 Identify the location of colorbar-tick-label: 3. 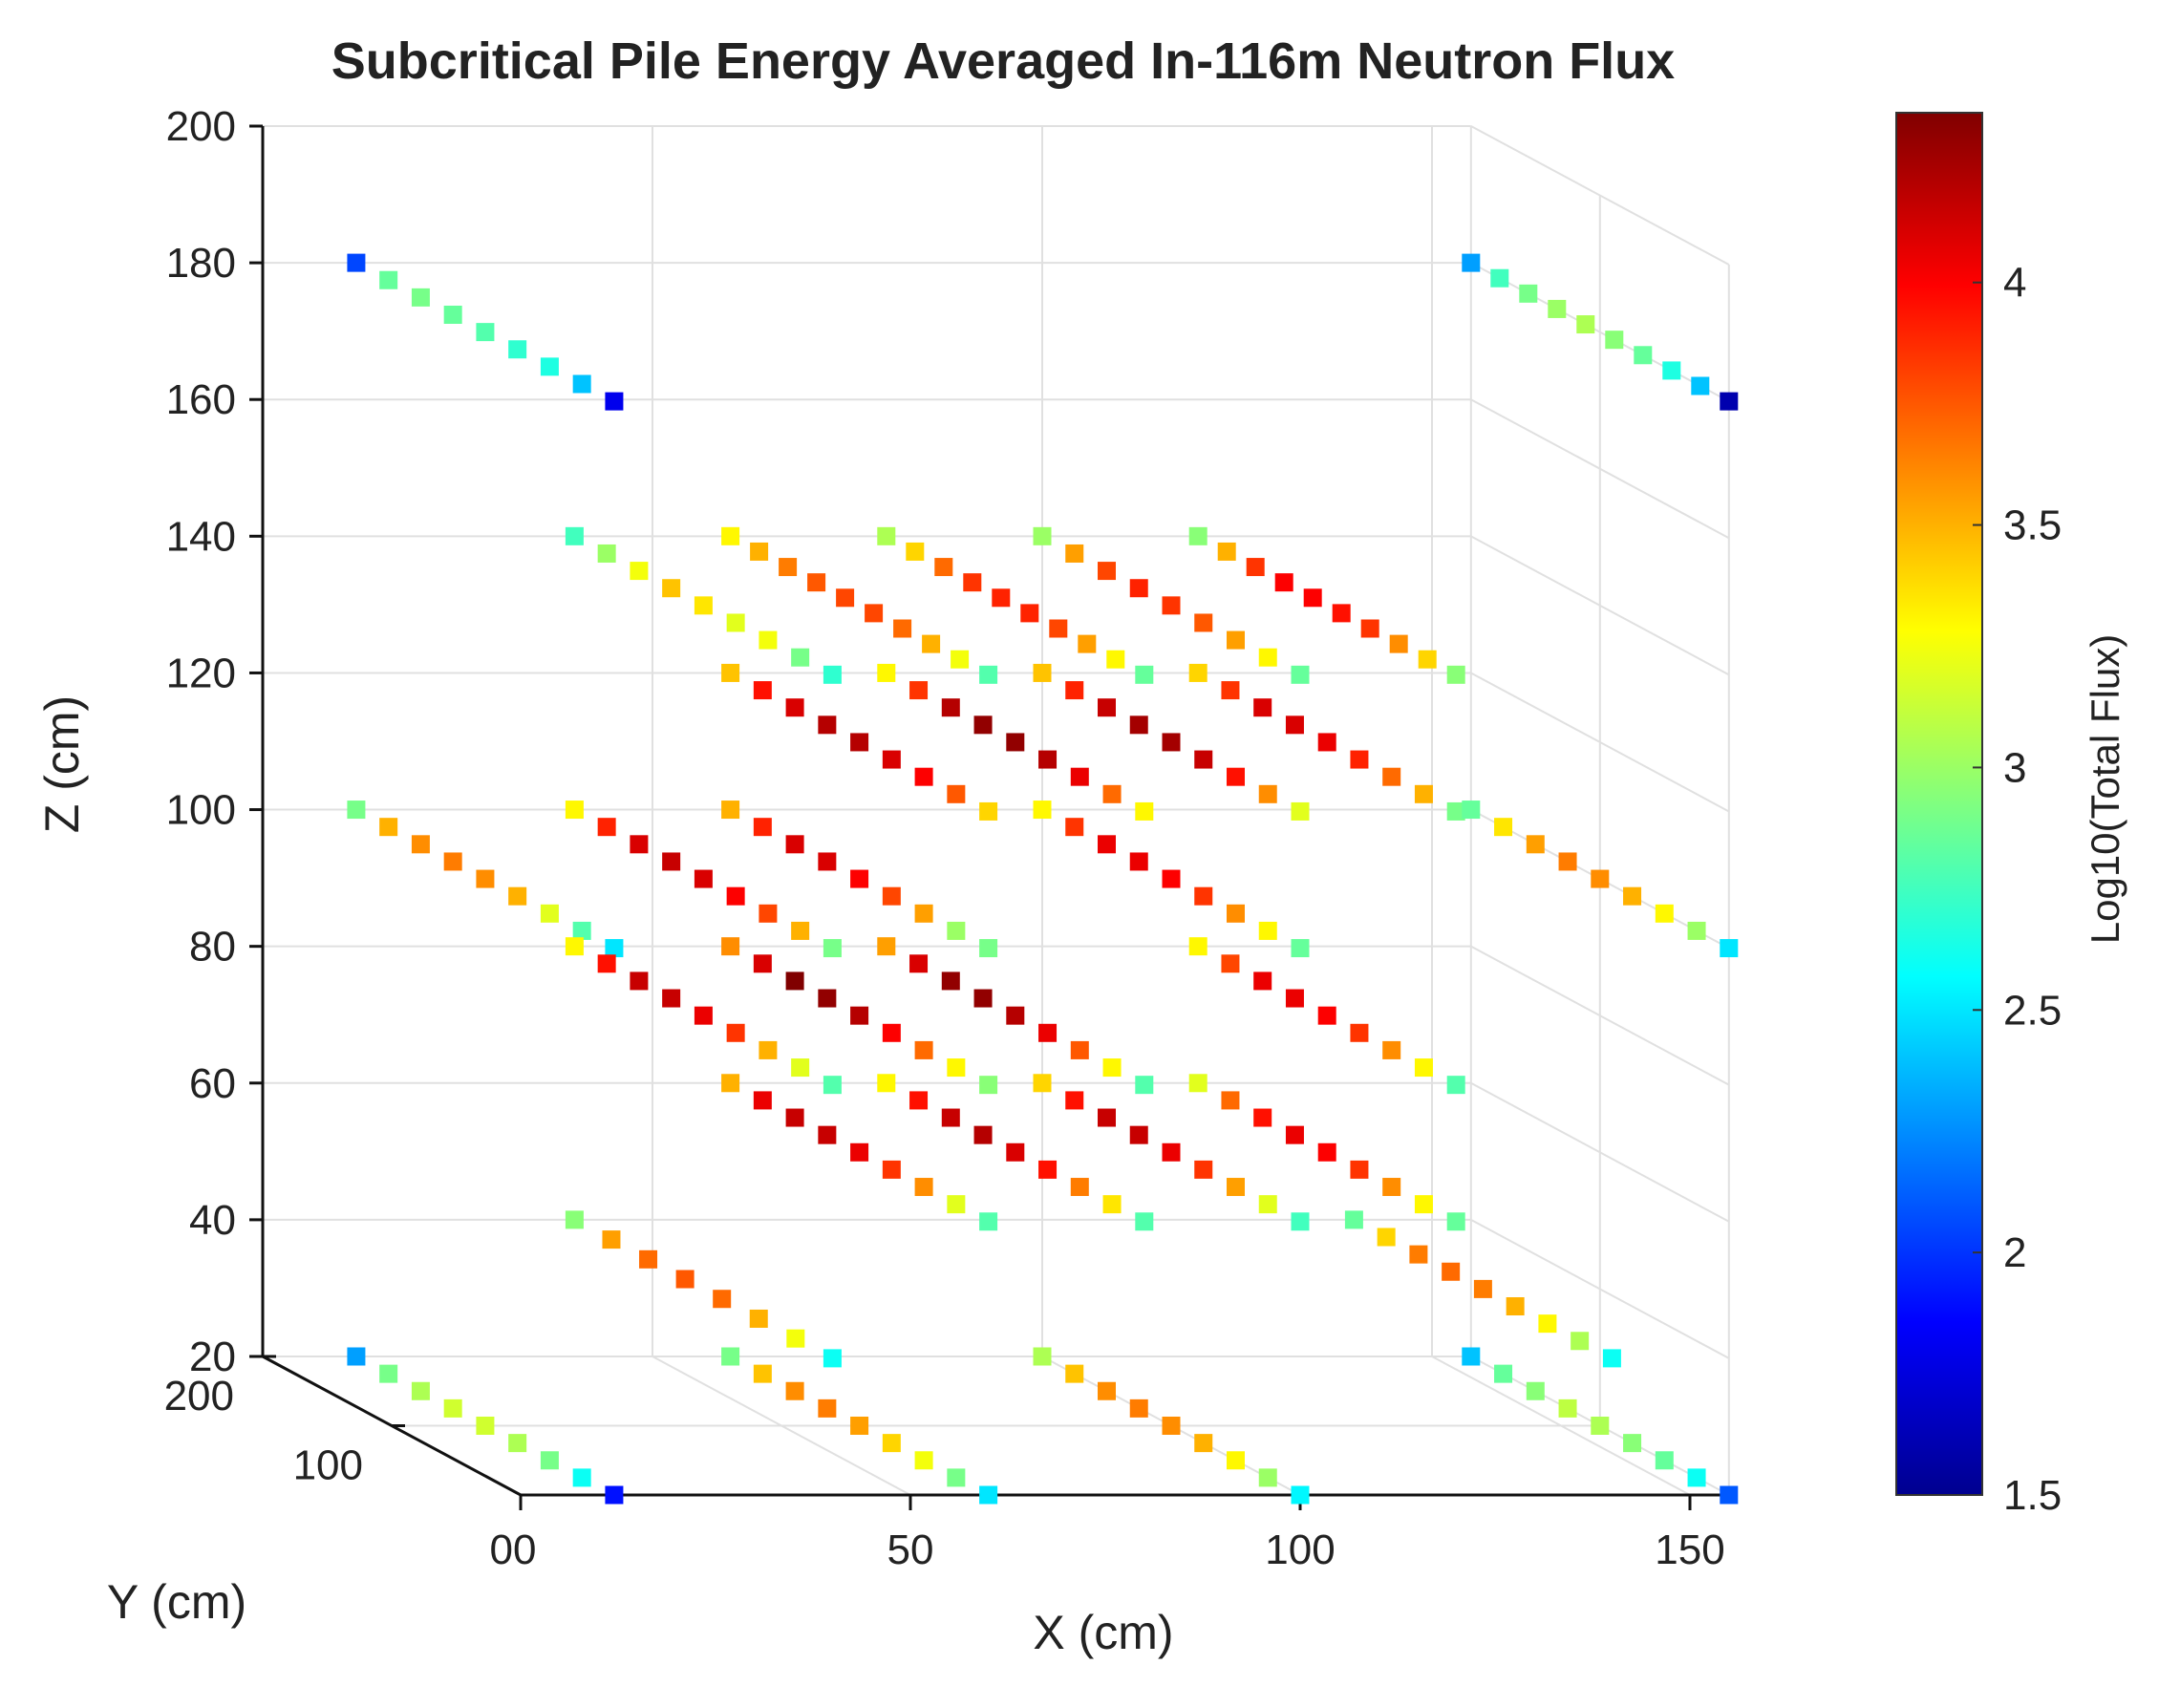
(2014, 768).